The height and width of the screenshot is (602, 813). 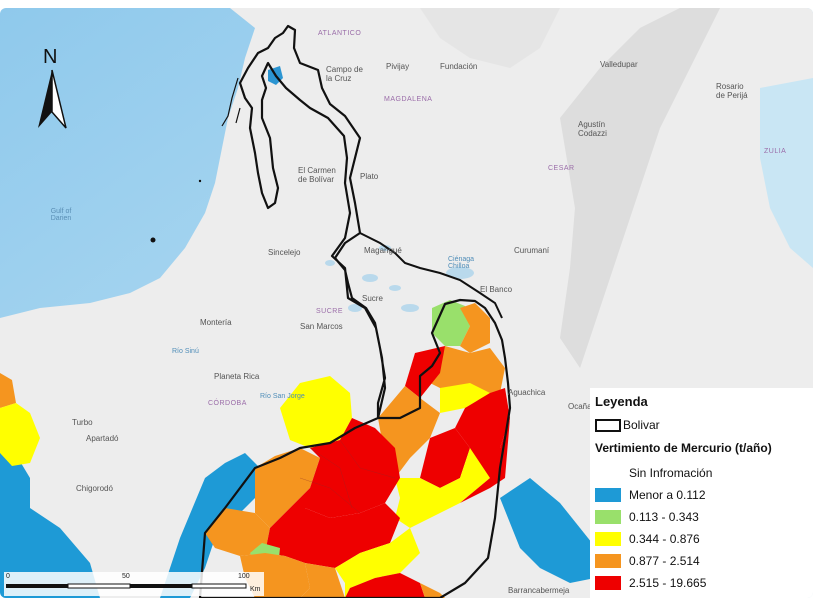 What do you see at coordinates (664, 517) in the screenshot?
I see `legend-label: 0.113 - 0.343` at bounding box center [664, 517].